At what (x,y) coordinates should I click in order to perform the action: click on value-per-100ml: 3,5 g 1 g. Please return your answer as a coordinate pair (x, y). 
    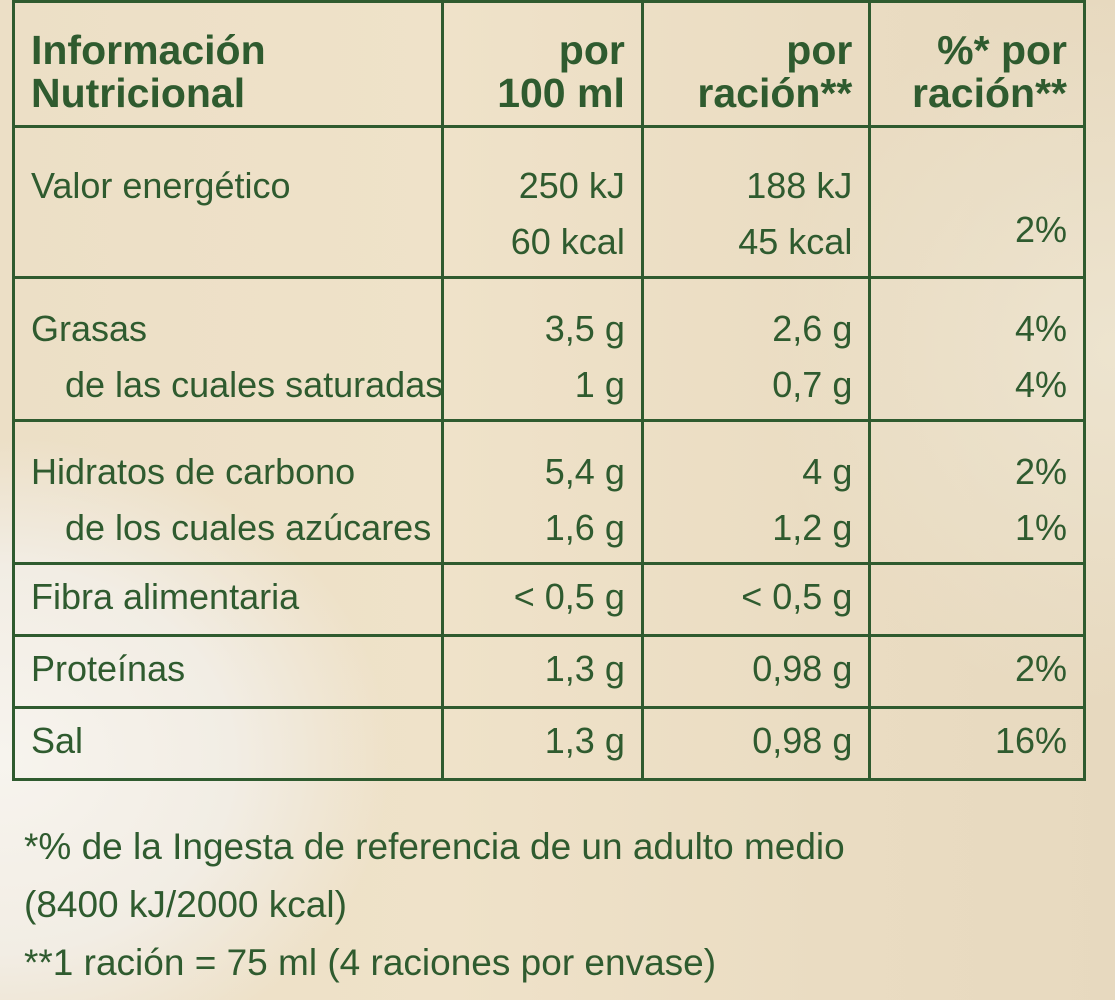
    Looking at the image, I should click on (542, 349).